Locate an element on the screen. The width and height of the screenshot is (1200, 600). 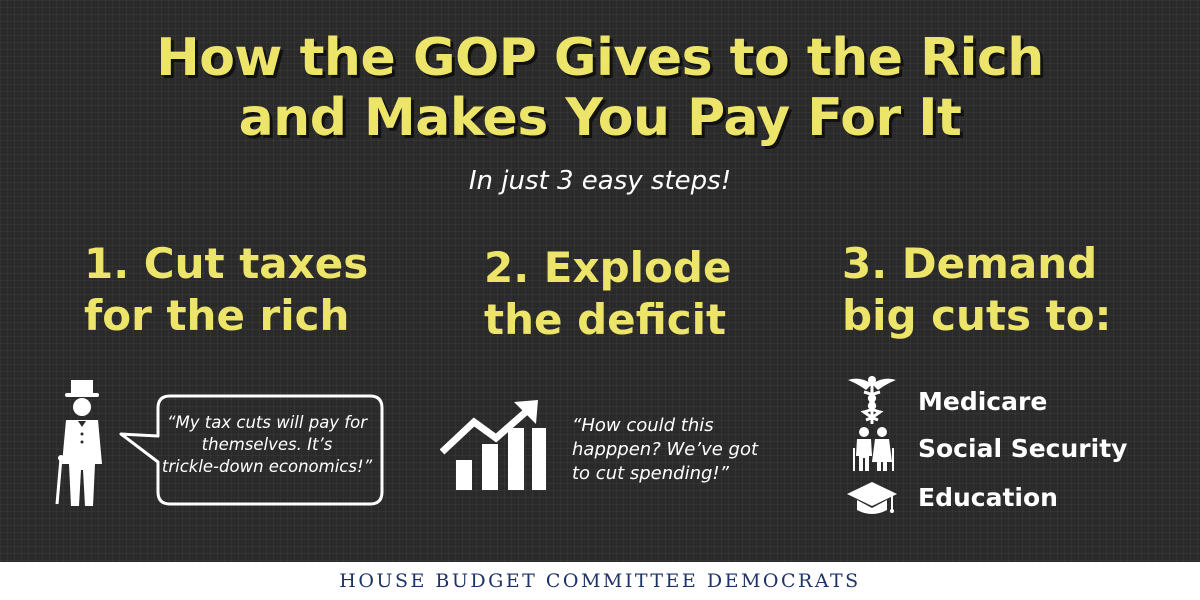
cut-item-education: Education is located at coordinates (988, 497).